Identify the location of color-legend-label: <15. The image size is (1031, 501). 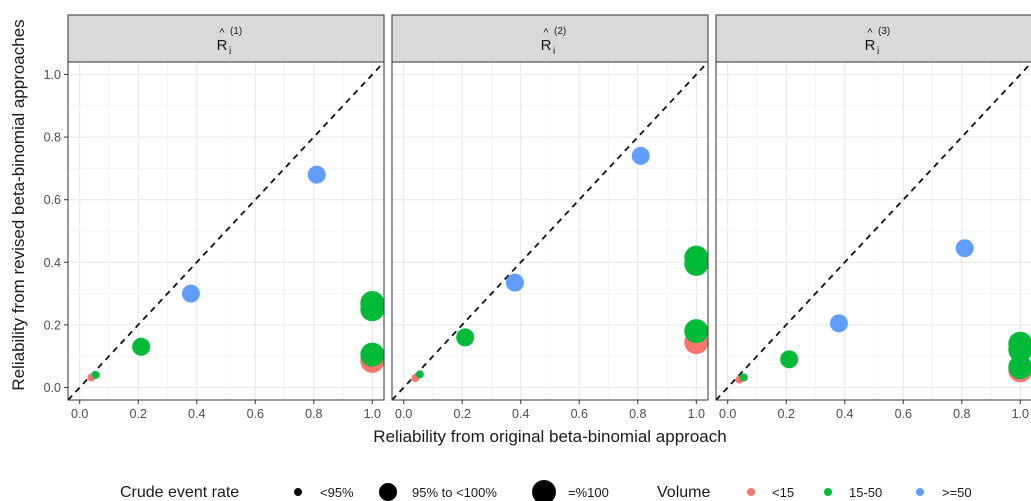
(783, 492).